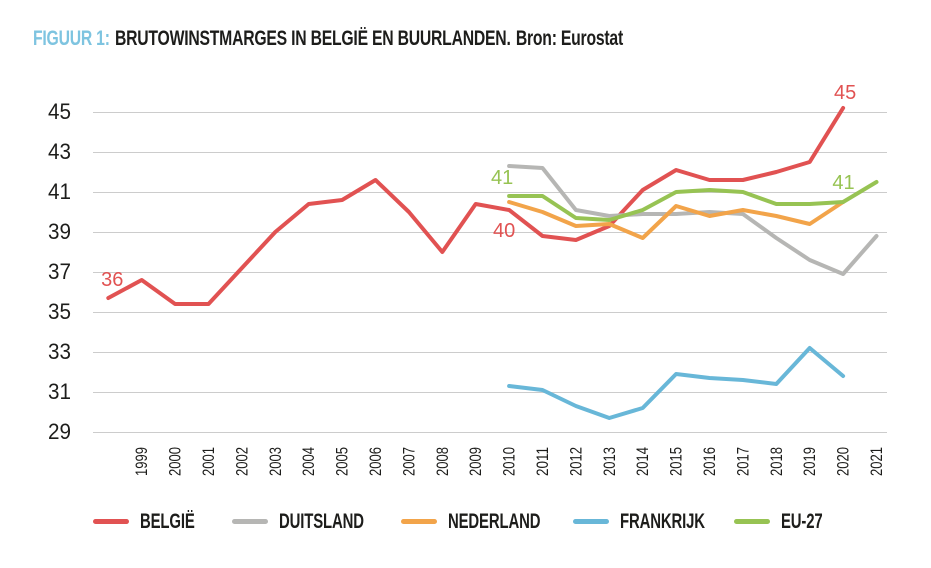  What do you see at coordinates (59, 111) in the screenshot?
I see `y-tick-label: 45` at bounding box center [59, 111].